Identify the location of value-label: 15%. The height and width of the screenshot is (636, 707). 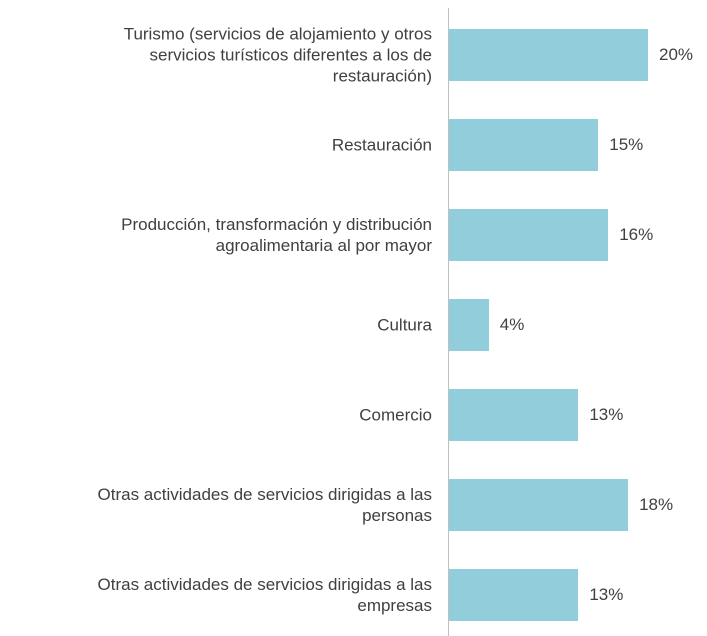
(626, 144).